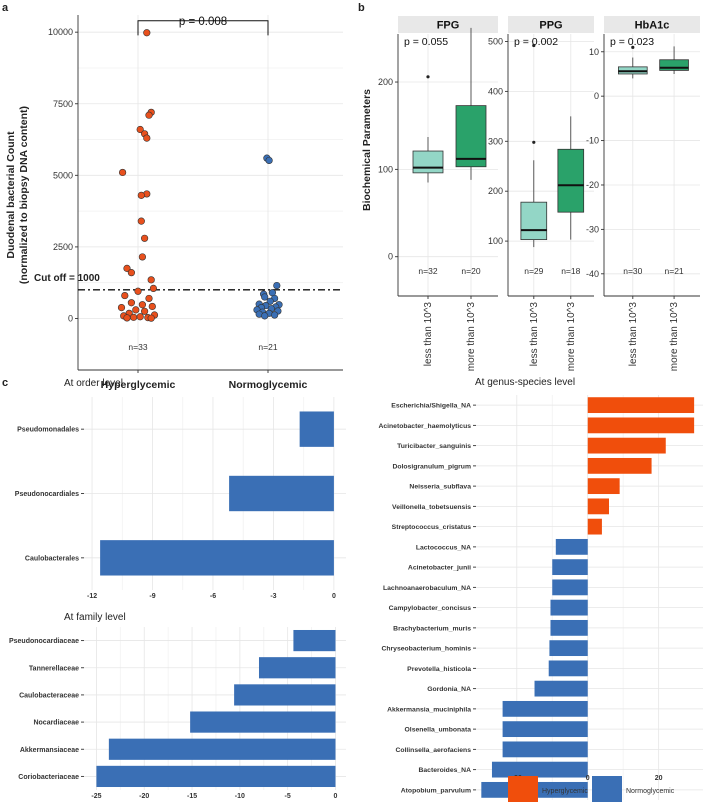 This screenshot has width=709, height=806. What do you see at coordinates (96, 796) in the screenshot?
I see `family-x-tick-label: -25` at bounding box center [96, 796].